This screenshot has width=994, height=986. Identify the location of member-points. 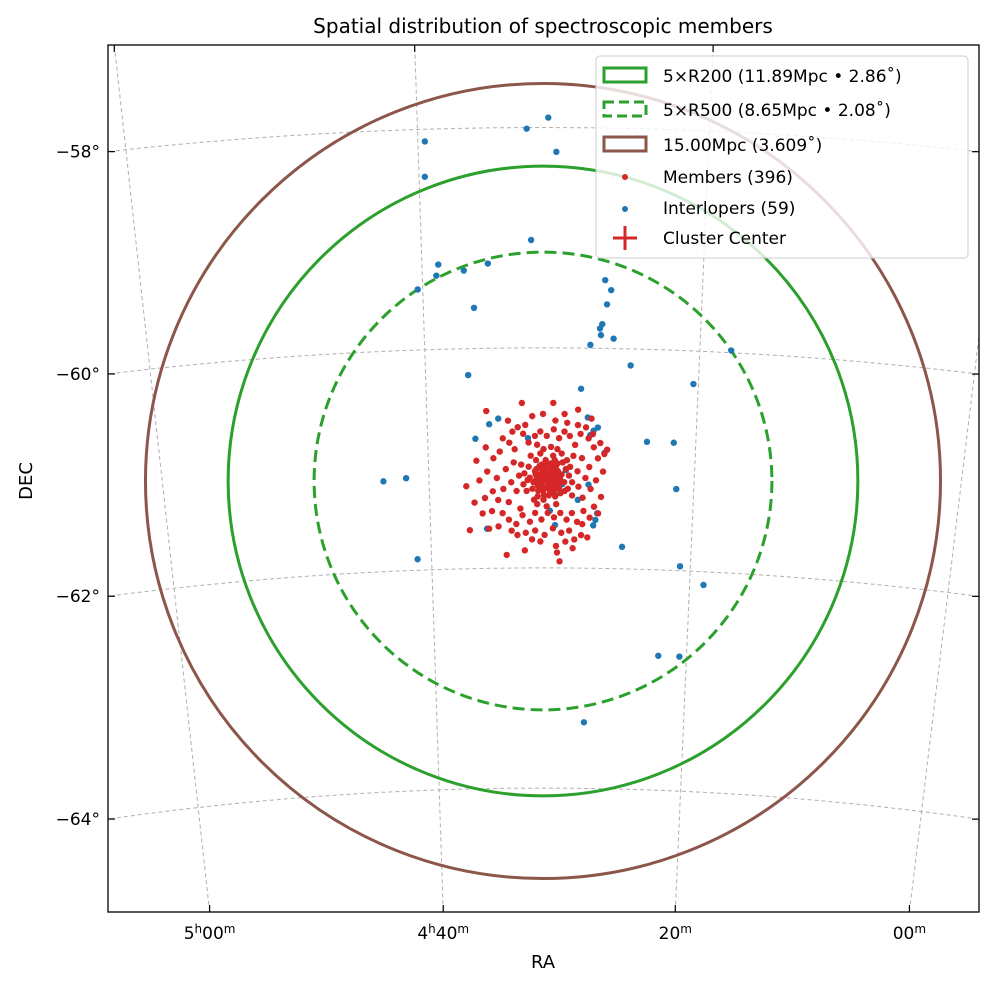
(537, 482).